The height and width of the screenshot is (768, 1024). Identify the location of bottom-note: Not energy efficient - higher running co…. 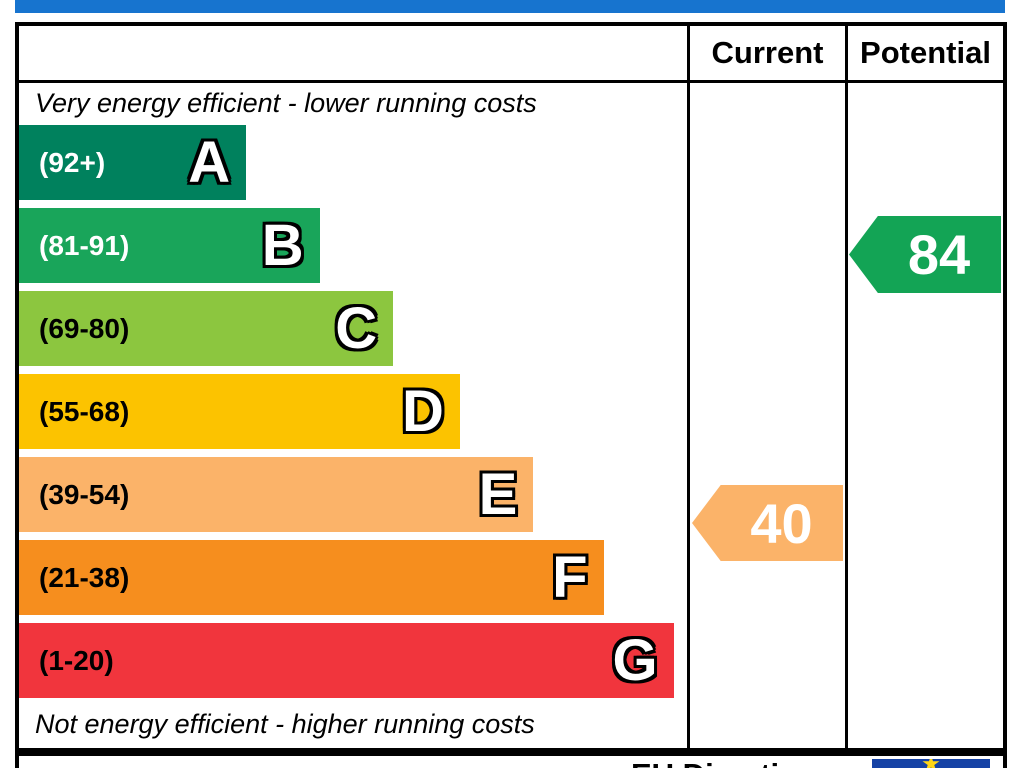
(285, 724).